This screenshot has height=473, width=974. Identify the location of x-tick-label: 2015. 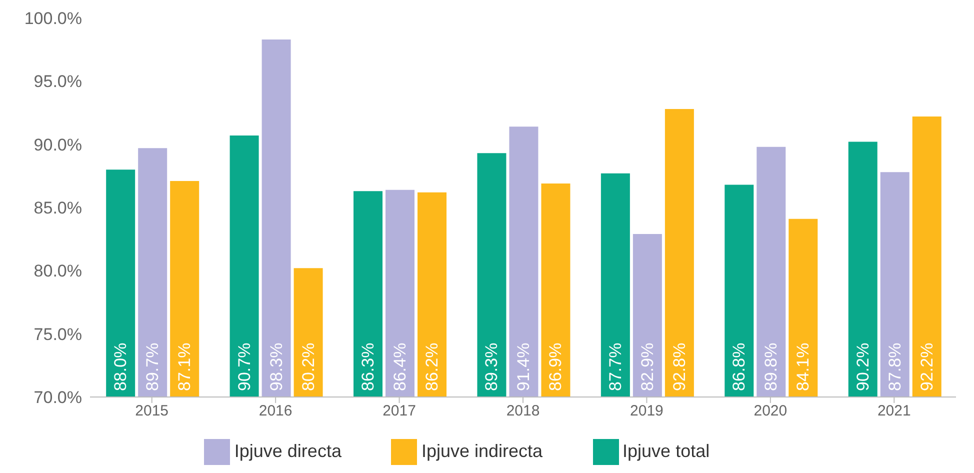
(152, 411).